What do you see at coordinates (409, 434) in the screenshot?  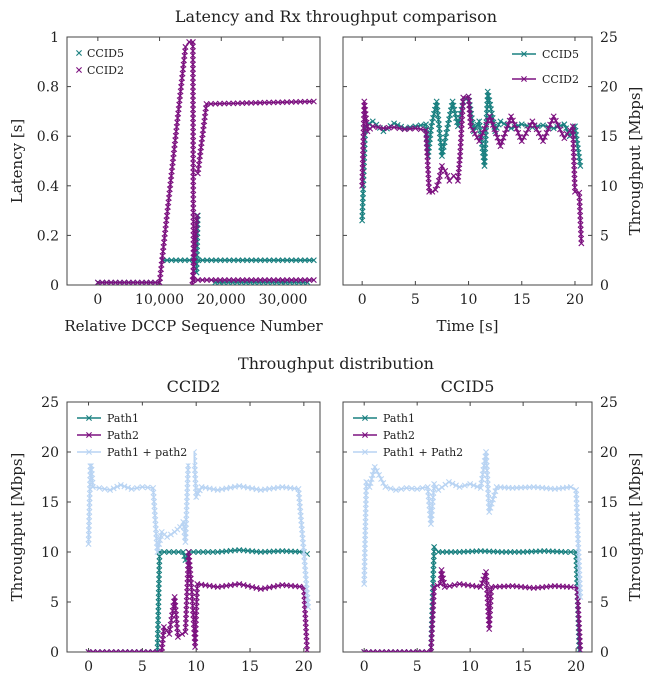 I see `legend: Path1 Path2 Path1 + Path2` at bounding box center [409, 434].